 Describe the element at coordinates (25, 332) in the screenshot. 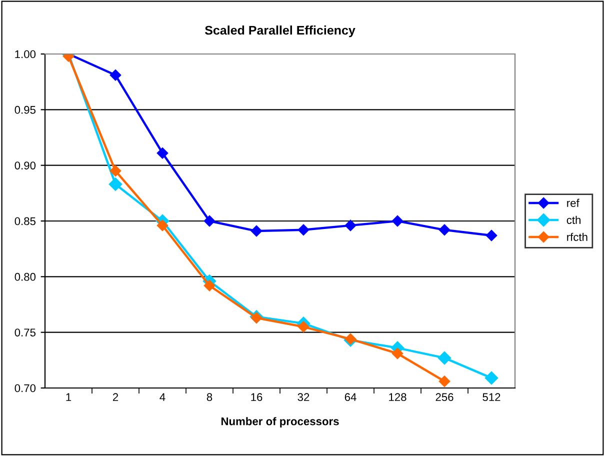

I see `y-tick-label: 0.75` at that location.